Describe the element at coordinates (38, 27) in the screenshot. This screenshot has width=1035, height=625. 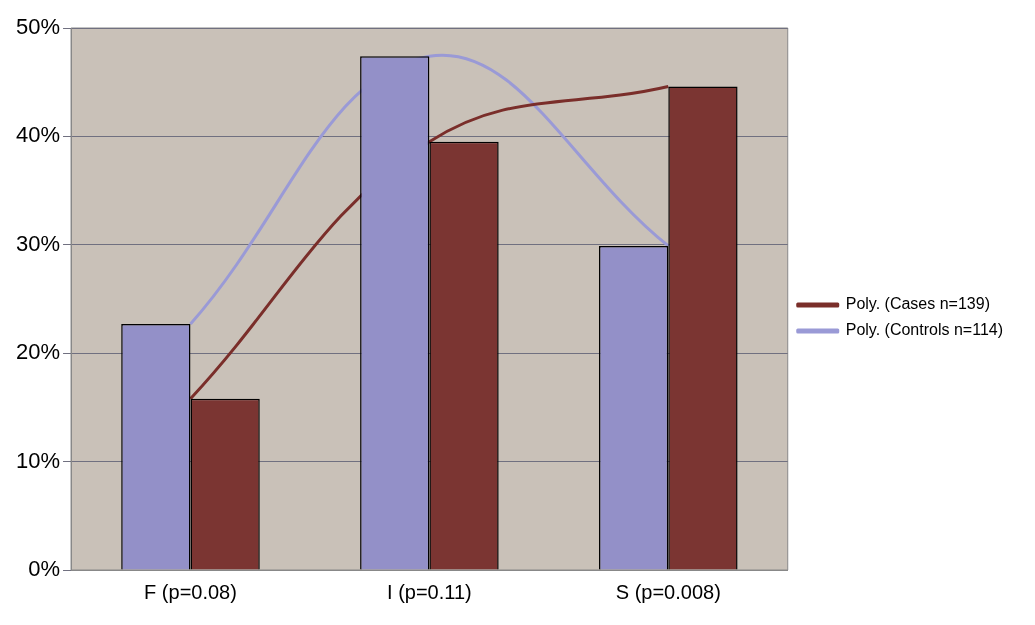
I see `y-tick-label: 50%` at that location.